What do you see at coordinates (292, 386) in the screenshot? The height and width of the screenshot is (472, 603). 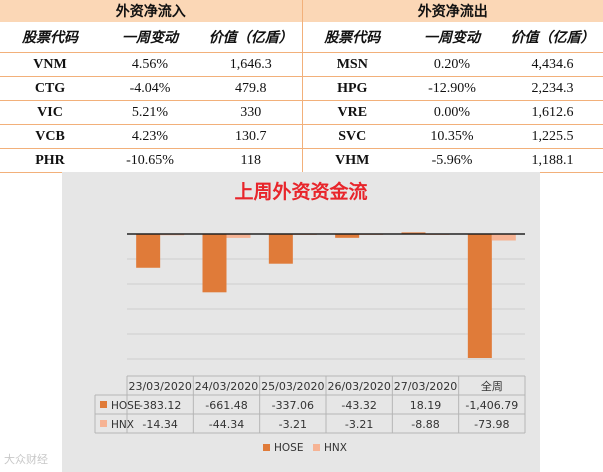 I see `category-label: 25/03/2020` at bounding box center [292, 386].